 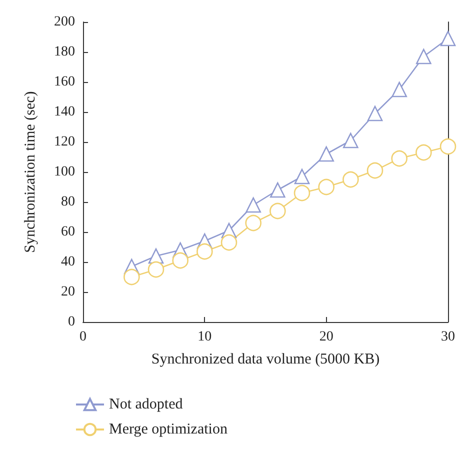 What do you see at coordinates (71, 322) in the screenshot?
I see `y-tick-label: 0` at bounding box center [71, 322].